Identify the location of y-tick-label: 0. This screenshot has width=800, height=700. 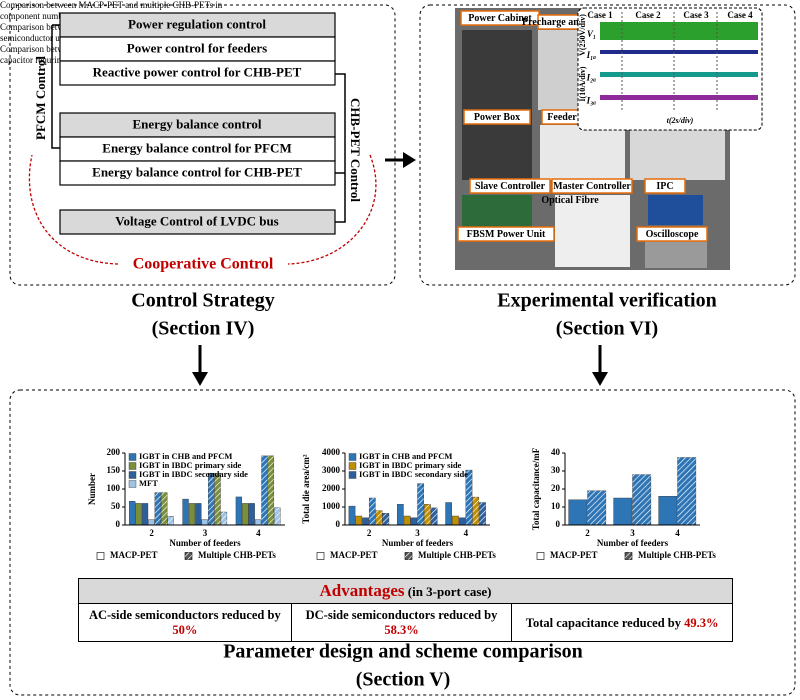
(338, 524).